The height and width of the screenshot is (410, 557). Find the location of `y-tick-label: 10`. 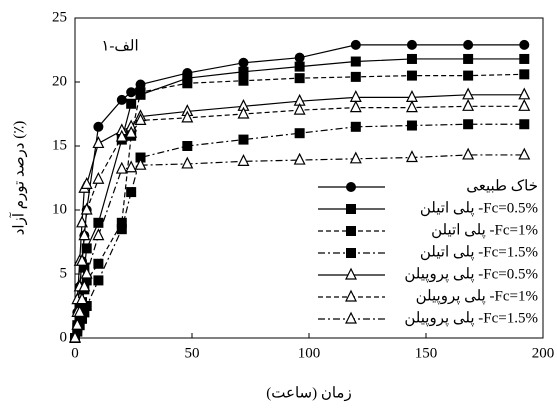

y-tick-label: 10 is located at coordinates (59, 209).